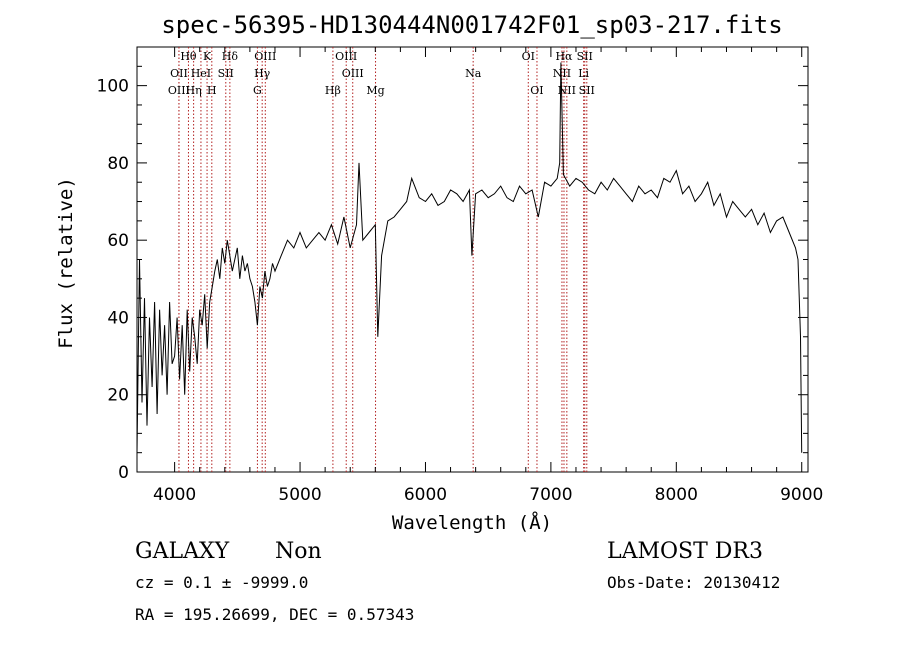  What do you see at coordinates (262, 73) in the screenshot?
I see `line-marker-label: Hγ` at bounding box center [262, 73].